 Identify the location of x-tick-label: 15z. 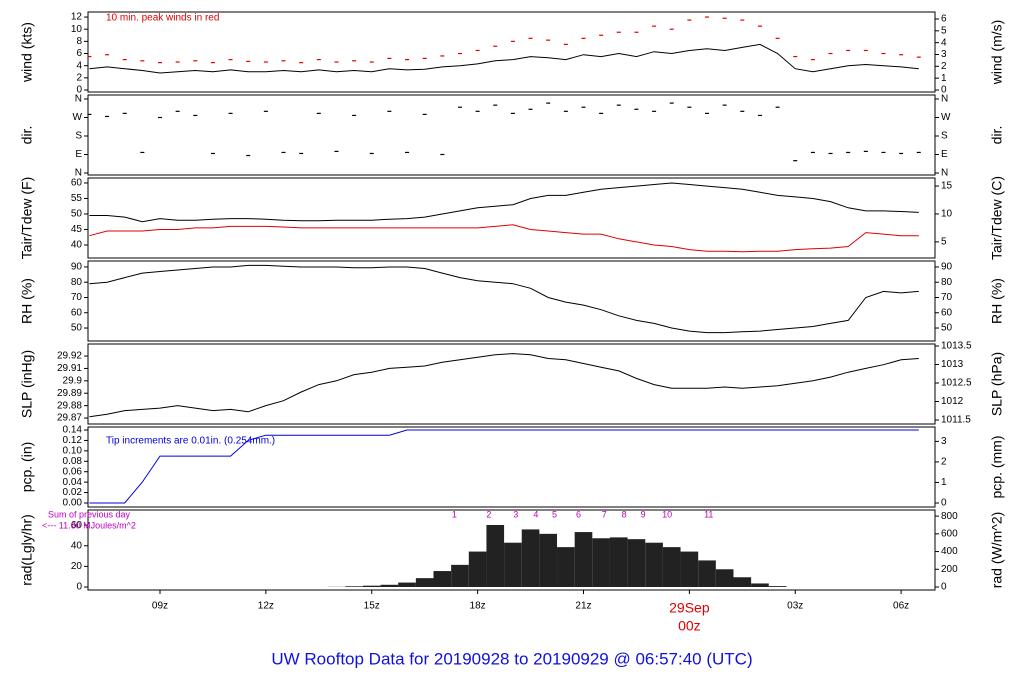
(372, 606).